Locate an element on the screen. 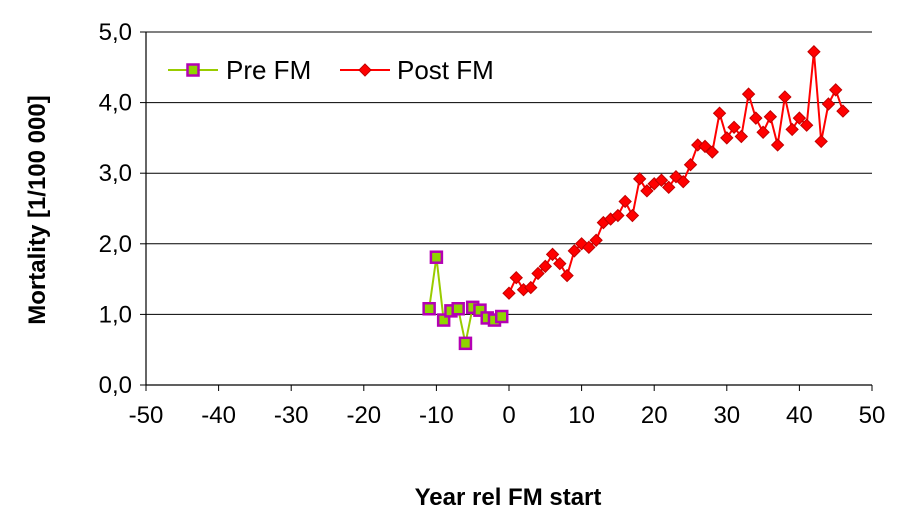  legend: Pre FM Post FM is located at coordinates (331, 70).